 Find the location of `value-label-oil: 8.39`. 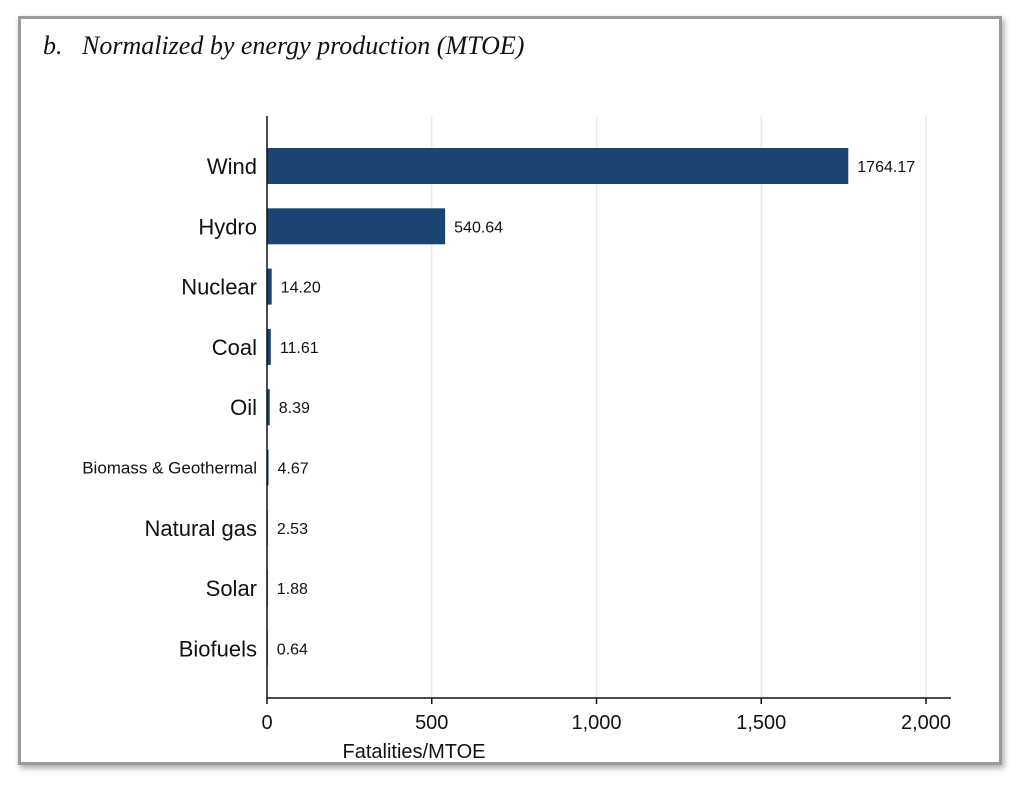

value-label-oil: 8.39 is located at coordinates (294, 408).